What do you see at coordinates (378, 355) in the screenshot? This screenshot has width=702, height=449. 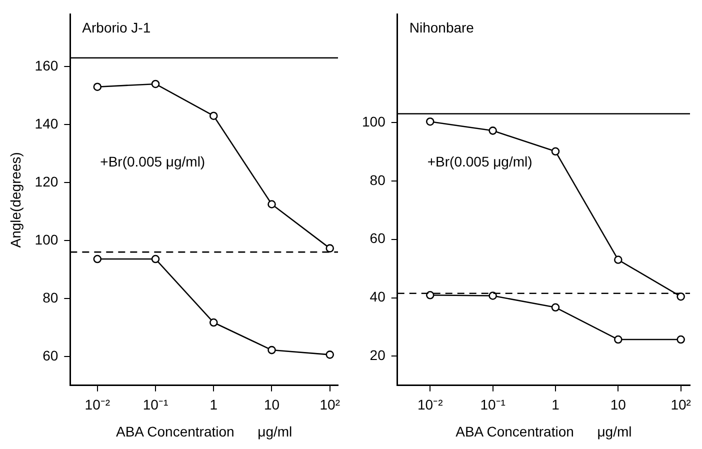 I see `y-tick-label: 20` at bounding box center [378, 355].